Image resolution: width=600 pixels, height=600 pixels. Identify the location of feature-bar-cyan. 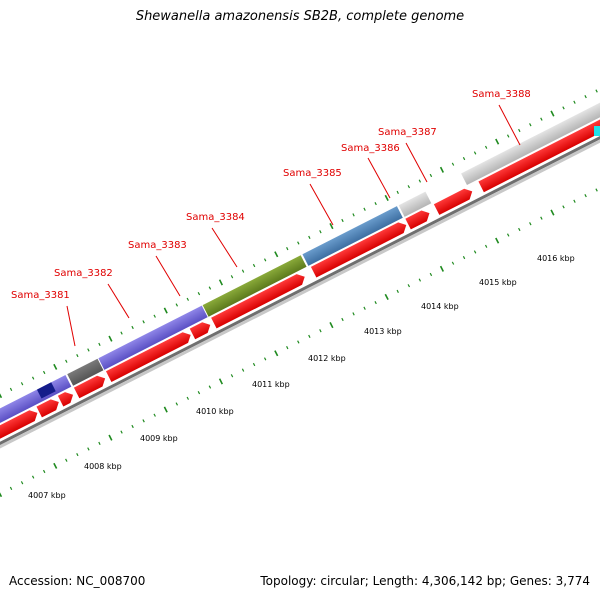
(597, 131).